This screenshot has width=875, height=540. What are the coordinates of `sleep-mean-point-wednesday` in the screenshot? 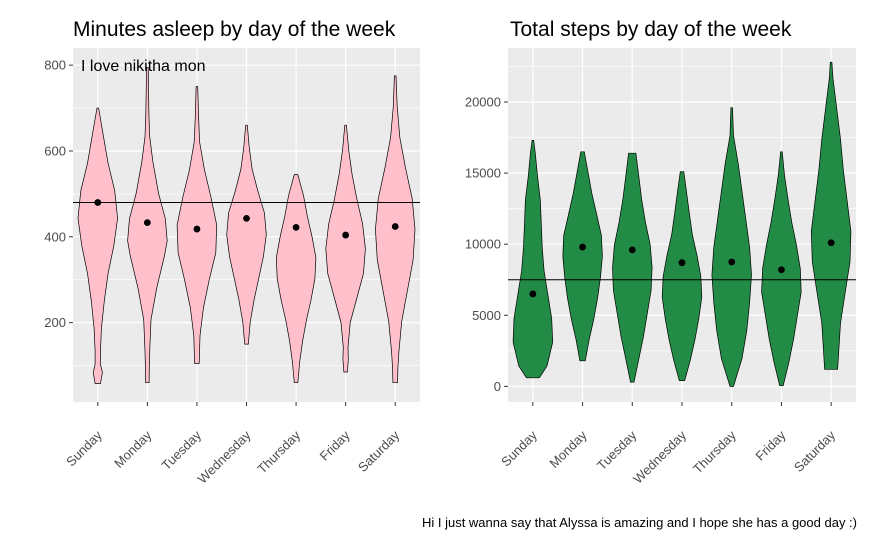 It's located at (246, 218).